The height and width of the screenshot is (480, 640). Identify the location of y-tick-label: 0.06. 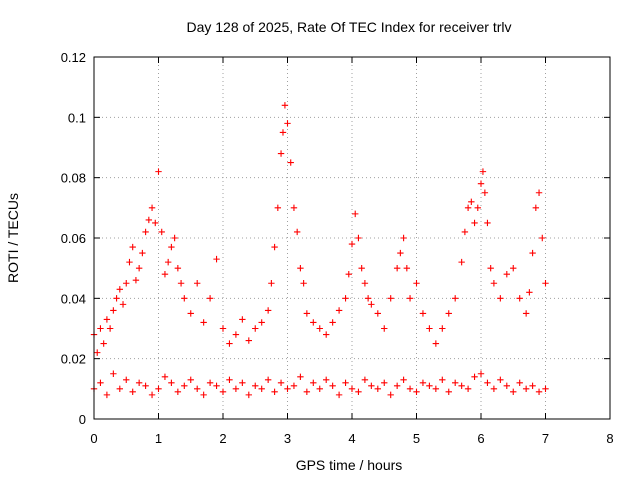
(73, 238).